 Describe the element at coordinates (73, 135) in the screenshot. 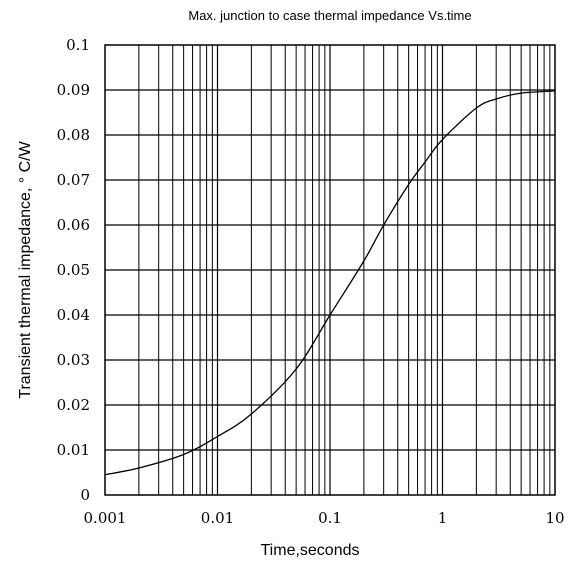

I see `y-tick-label: 0.08` at that location.